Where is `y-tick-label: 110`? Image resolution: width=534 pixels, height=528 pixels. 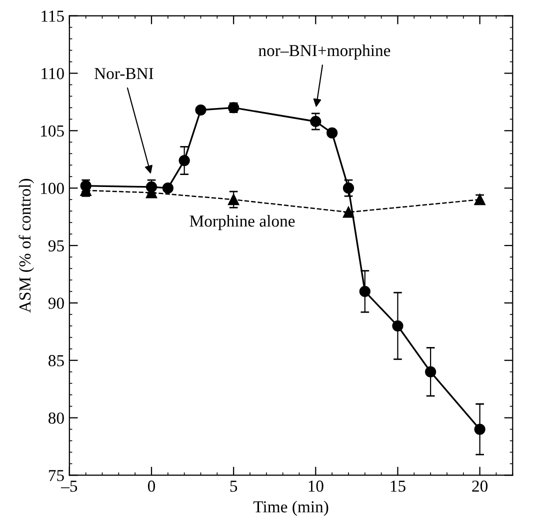 y-tick-label: 110 is located at coordinates (53, 74).